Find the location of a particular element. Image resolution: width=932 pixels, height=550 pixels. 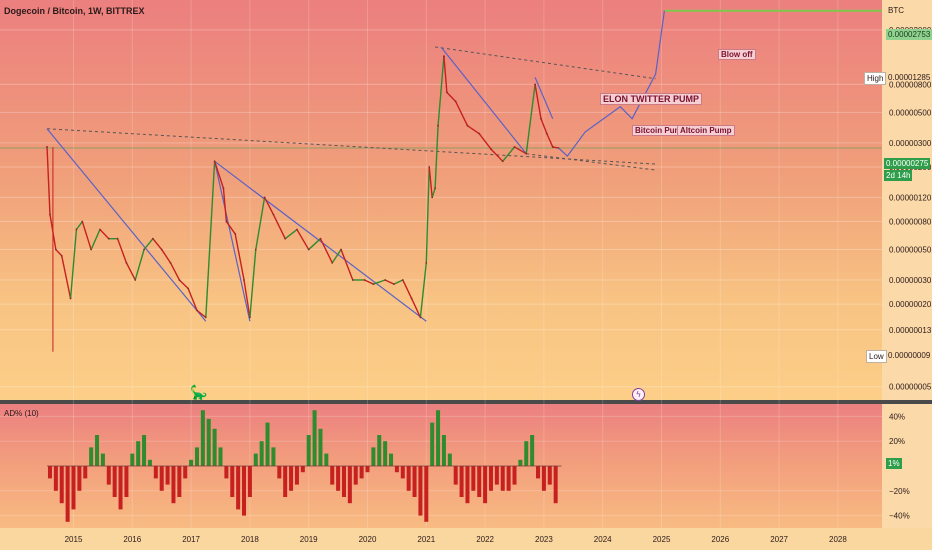

indicator-tick-label: −40% is located at coordinates (899, 516).